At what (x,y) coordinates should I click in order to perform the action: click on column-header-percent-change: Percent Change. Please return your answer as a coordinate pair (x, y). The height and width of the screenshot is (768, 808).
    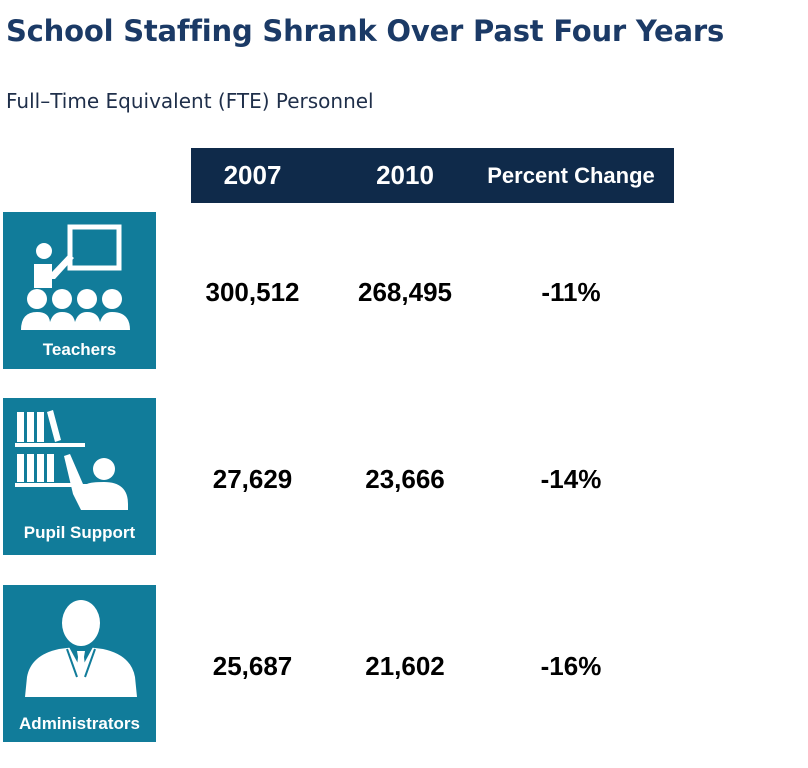
    Looking at the image, I should click on (571, 175).